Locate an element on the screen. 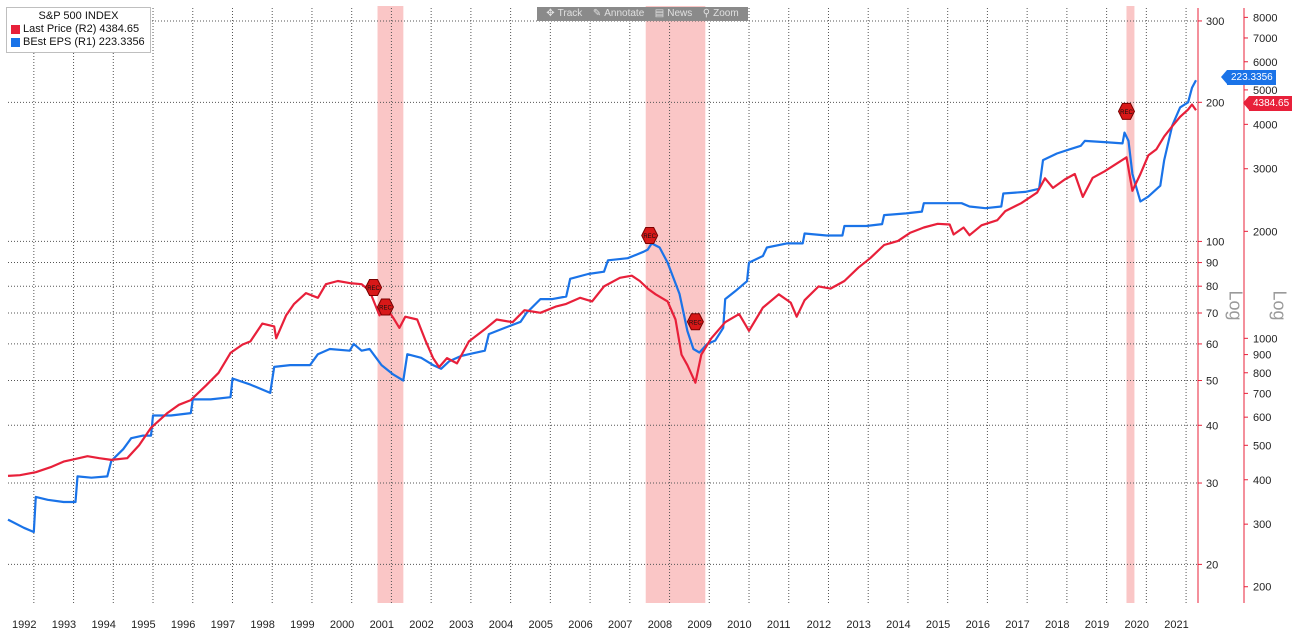  x-tick-label: 1998 is located at coordinates (262, 625).